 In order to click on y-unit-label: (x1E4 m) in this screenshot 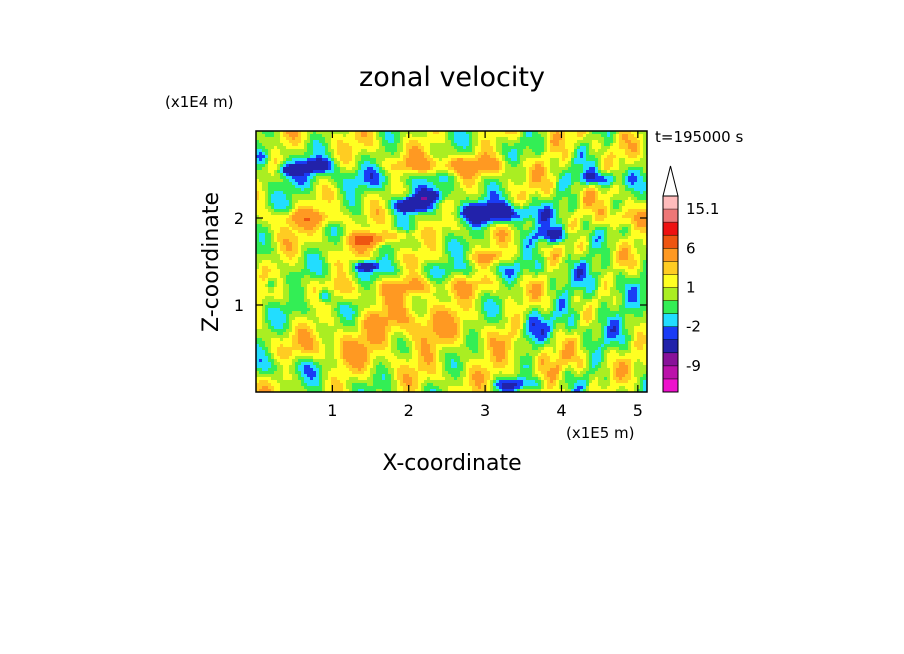, I will do `click(199, 102)`.